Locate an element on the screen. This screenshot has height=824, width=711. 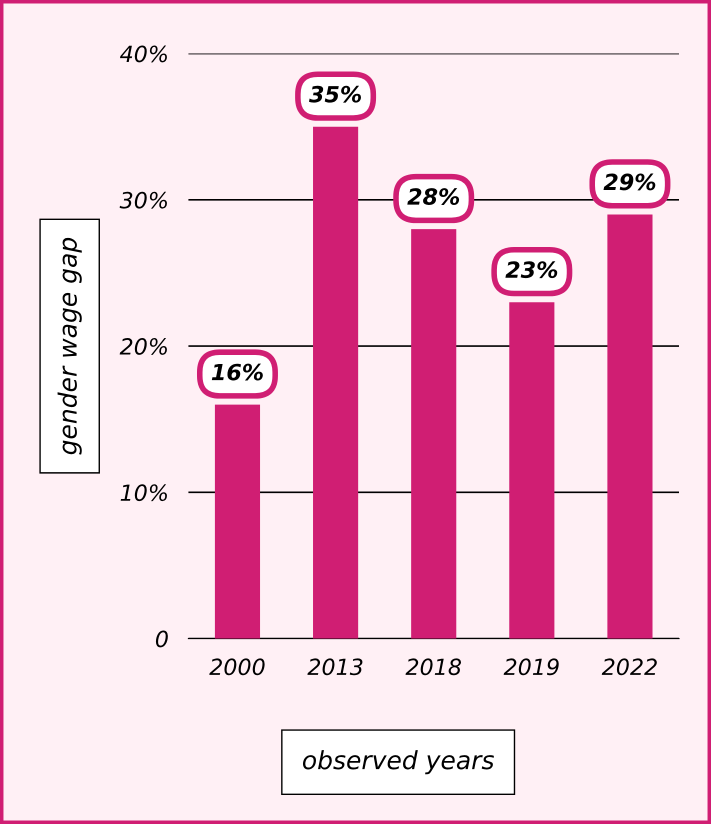
x-tick-label: 2018 is located at coordinates (434, 667).